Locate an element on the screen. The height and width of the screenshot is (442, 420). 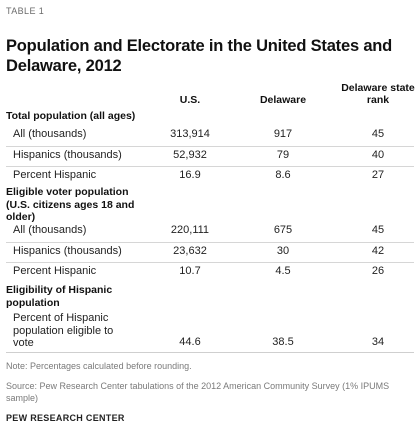
cell-delaware: 38.5 is located at coordinates (283, 342).